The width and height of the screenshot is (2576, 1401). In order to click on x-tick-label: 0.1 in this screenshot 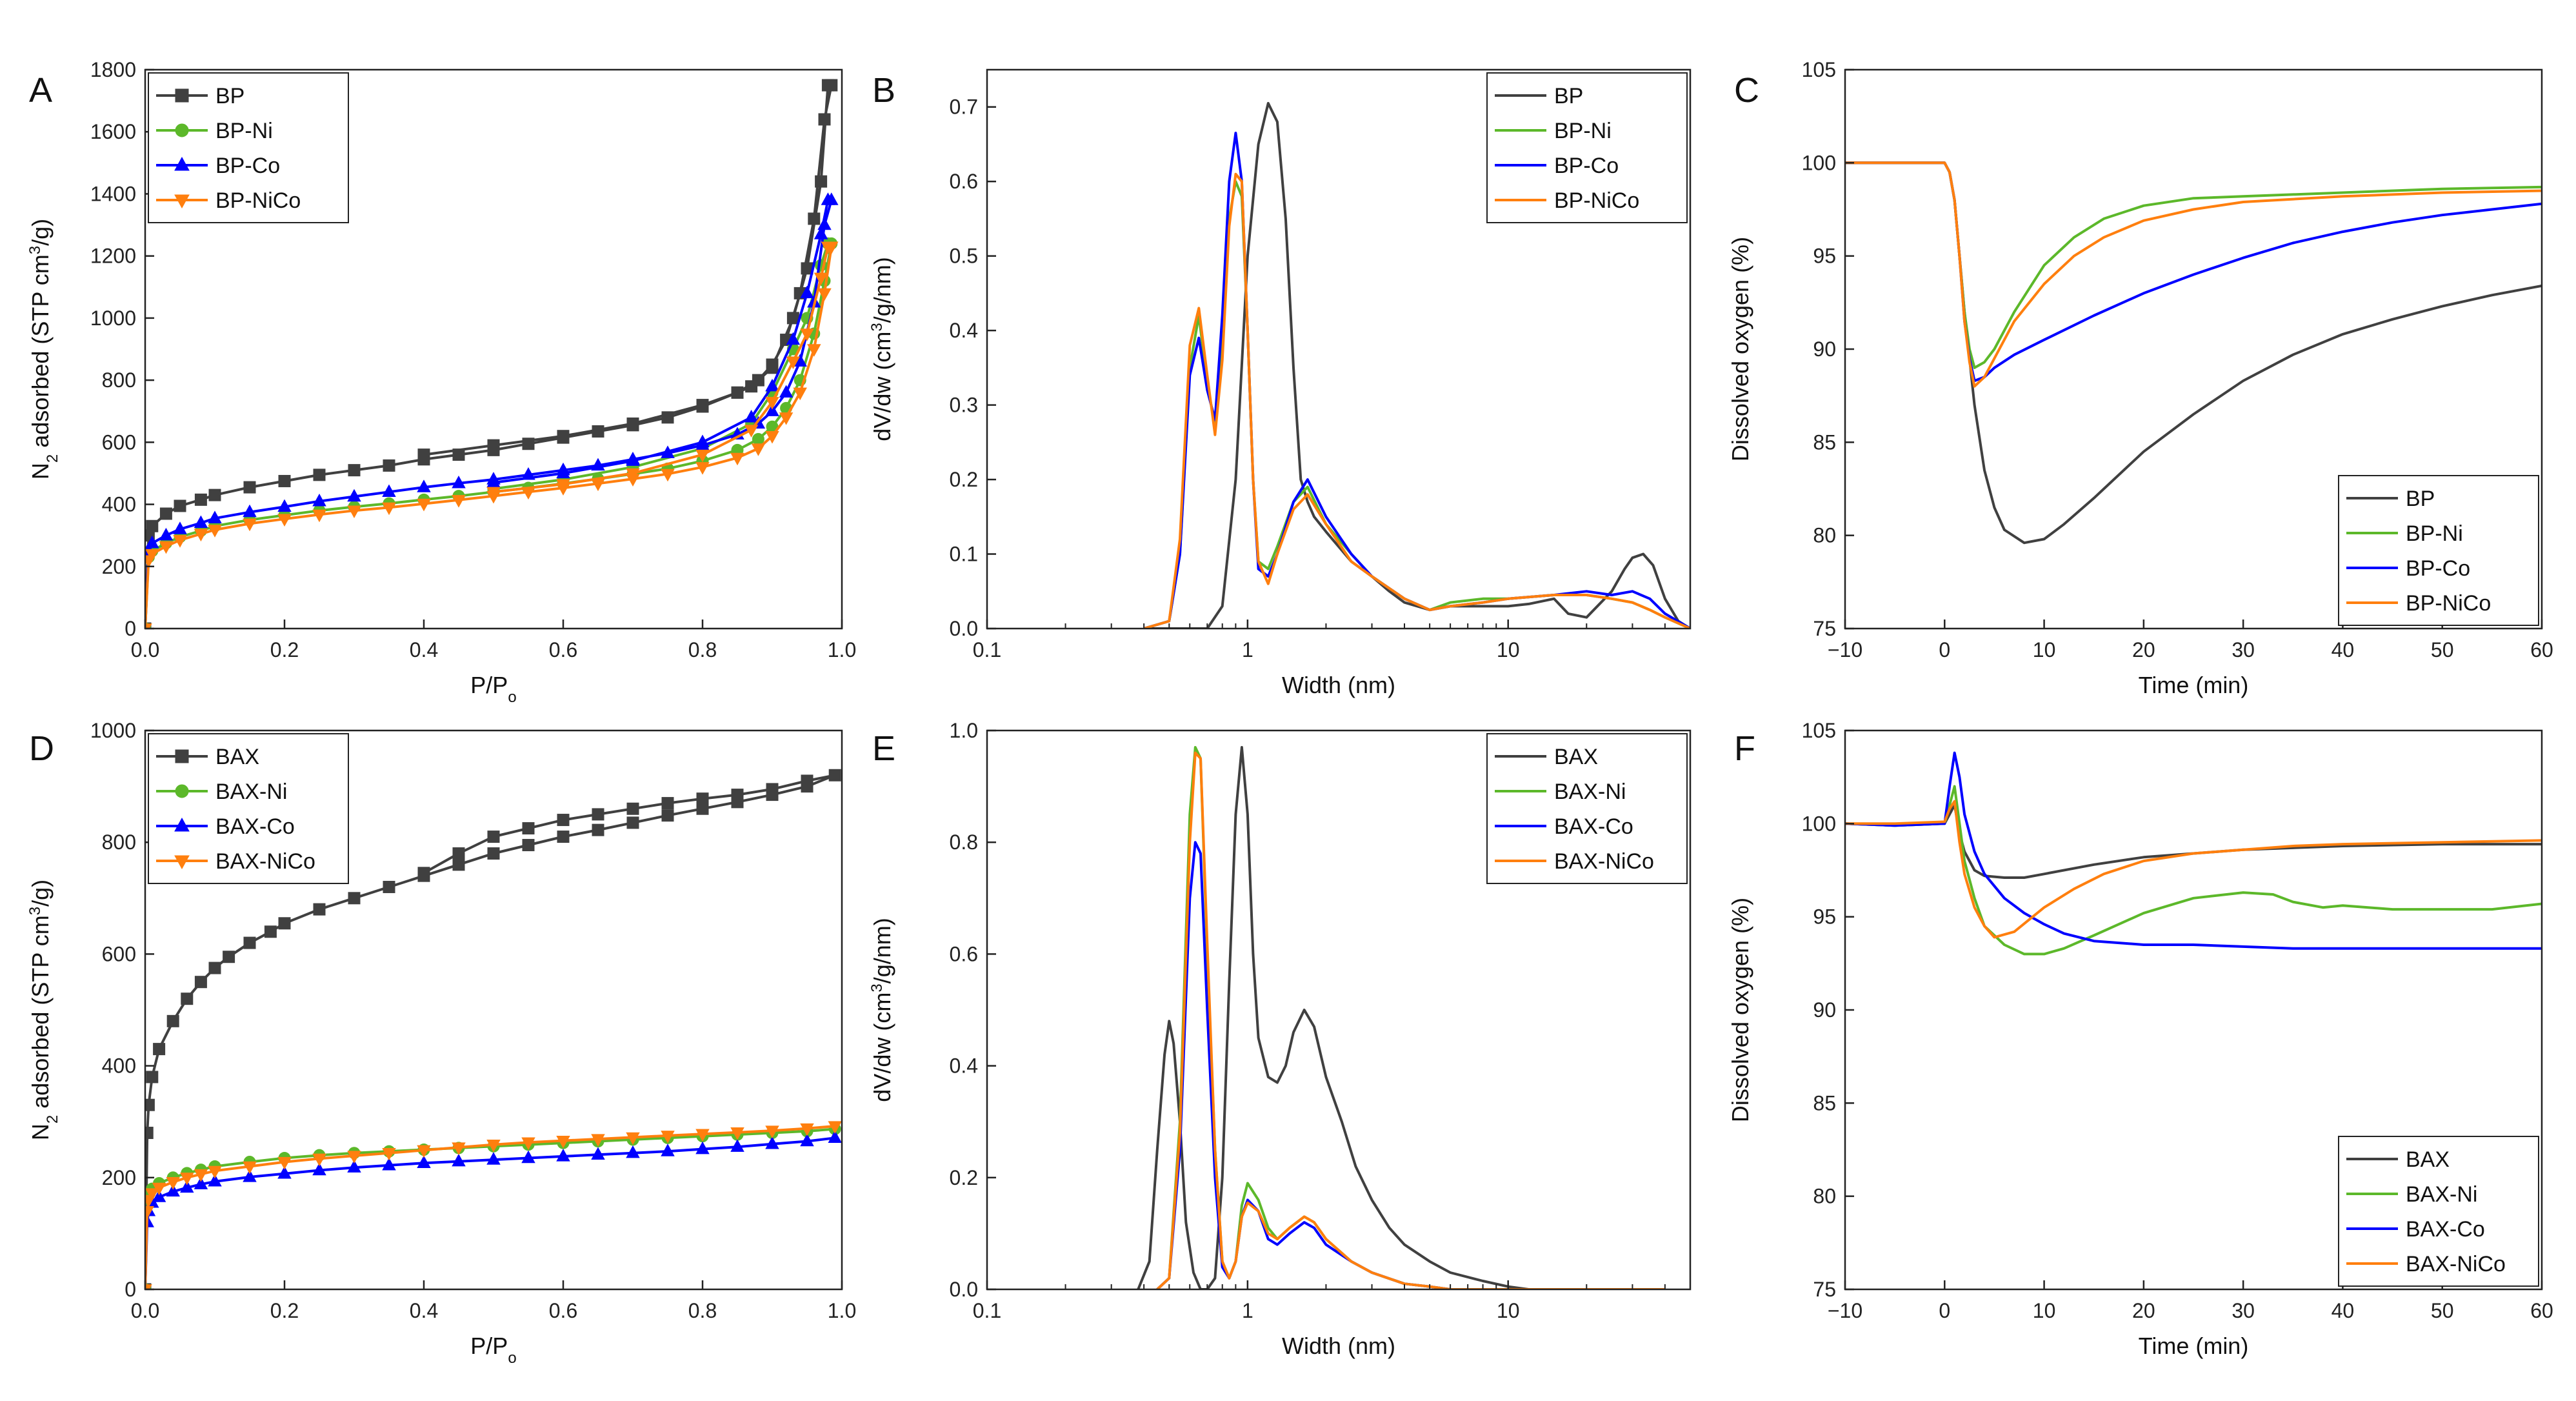, I will do `click(987, 1311)`.